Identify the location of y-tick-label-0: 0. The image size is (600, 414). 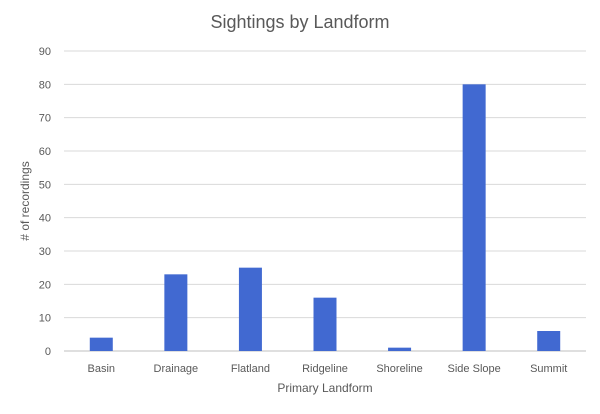
(48, 352).